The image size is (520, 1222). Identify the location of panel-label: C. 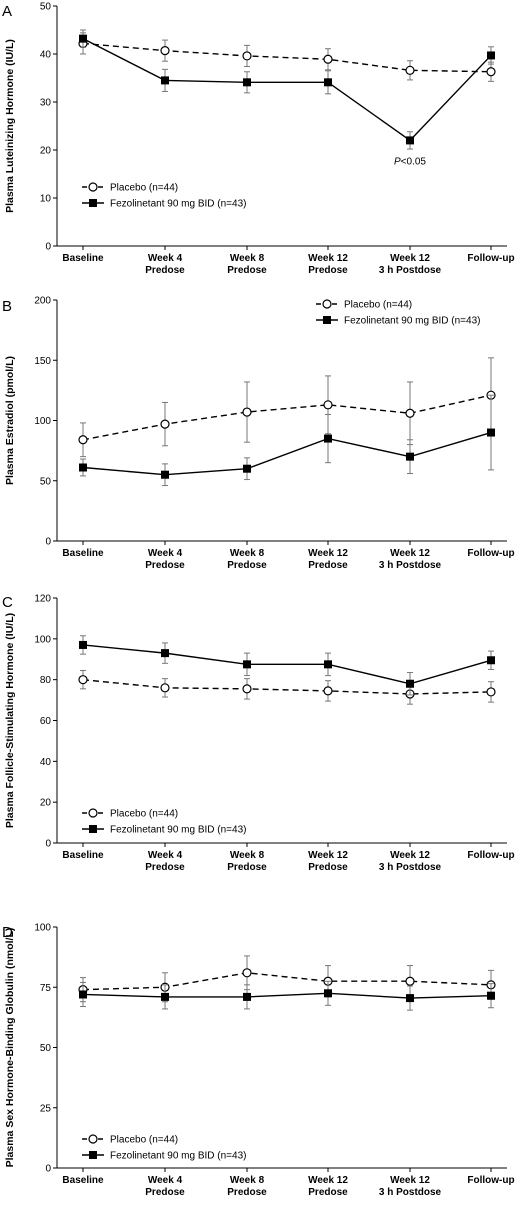
(7, 602).